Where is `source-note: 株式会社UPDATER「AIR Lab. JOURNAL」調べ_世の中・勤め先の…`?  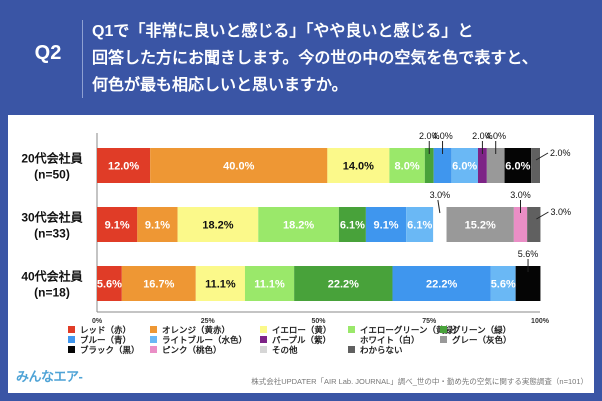 source-note: 株式会社UPDATER「AIR Lab. JOURNAL」調べ_世の中・勤め先の… is located at coordinates (419, 381).